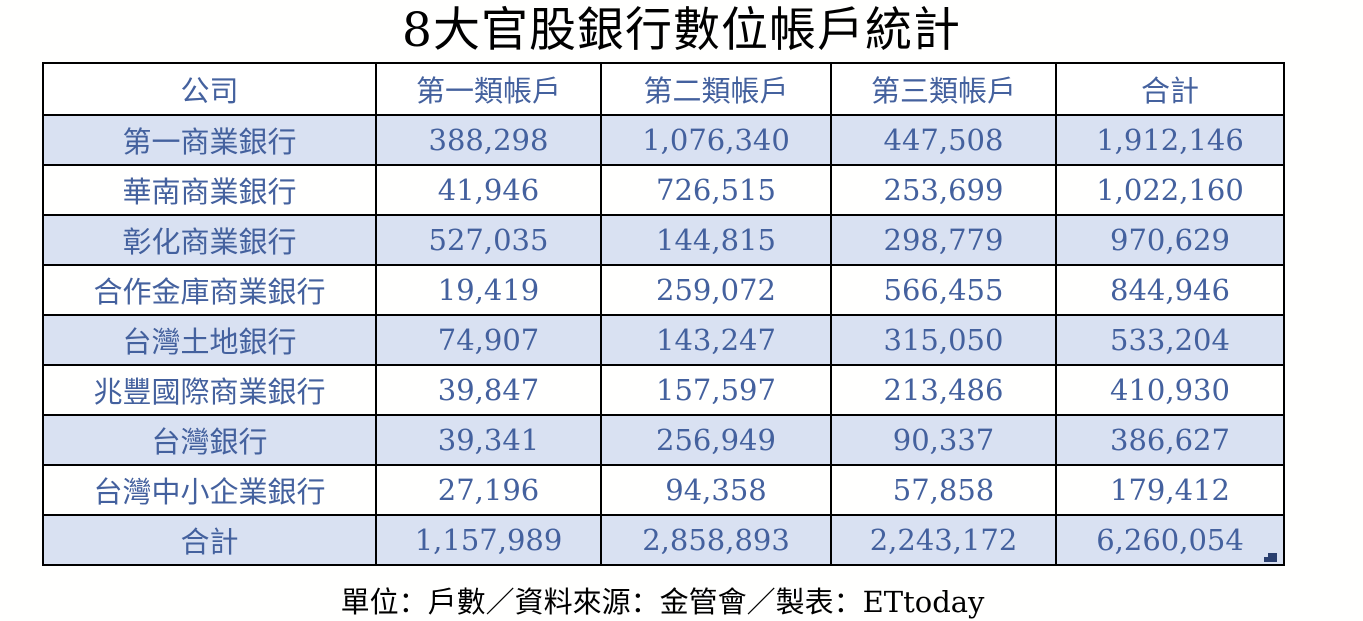  I want to click on column-header-type3: 第三類帳戶, so click(943, 89).